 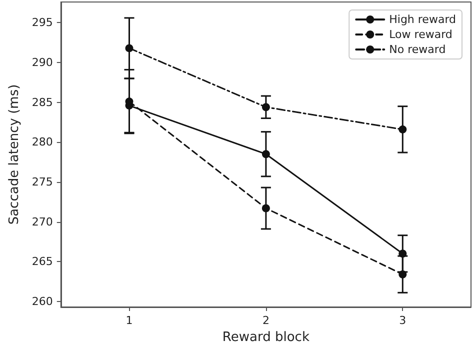 What do you see at coordinates (420, 34) in the screenshot?
I see `legend-label: Low reward` at bounding box center [420, 34].